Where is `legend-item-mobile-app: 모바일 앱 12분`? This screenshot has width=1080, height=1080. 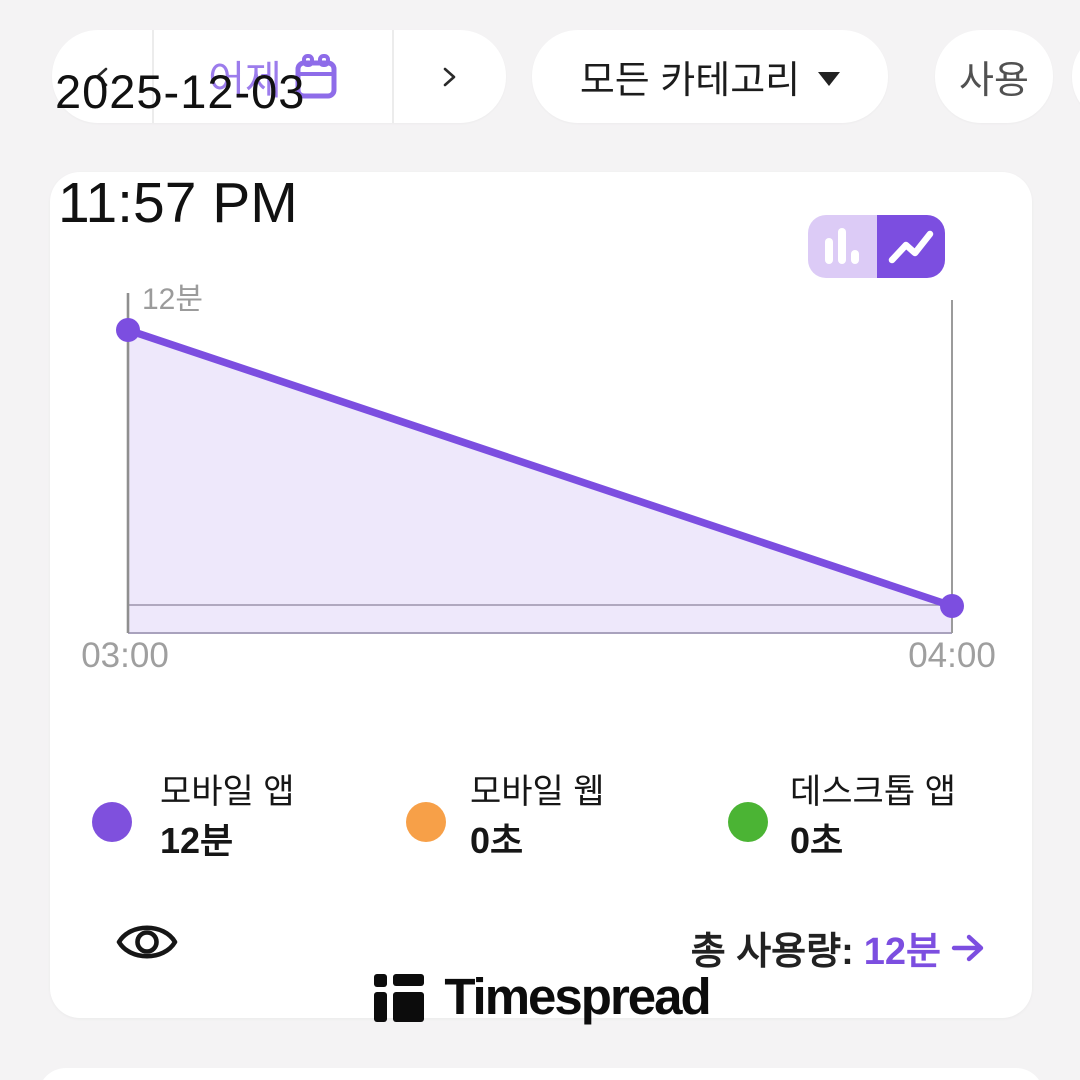 legend-item-mobile-app: 모바일 앱 12분 is located at coordinates (227, 817).